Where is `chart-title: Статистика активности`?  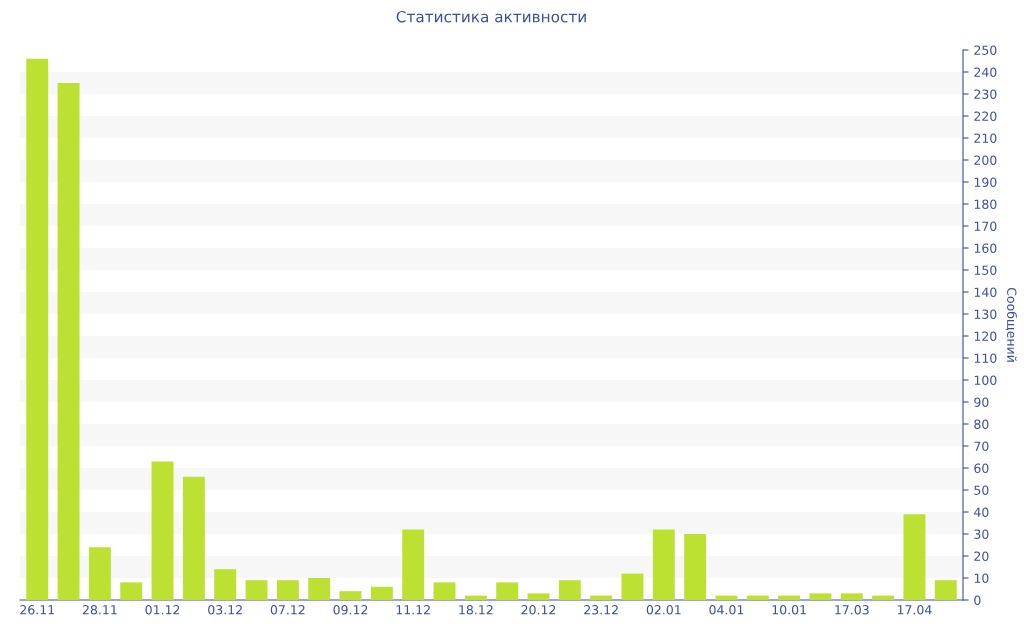
chart-title: Статистика активности is located at coordinates (491, 16).